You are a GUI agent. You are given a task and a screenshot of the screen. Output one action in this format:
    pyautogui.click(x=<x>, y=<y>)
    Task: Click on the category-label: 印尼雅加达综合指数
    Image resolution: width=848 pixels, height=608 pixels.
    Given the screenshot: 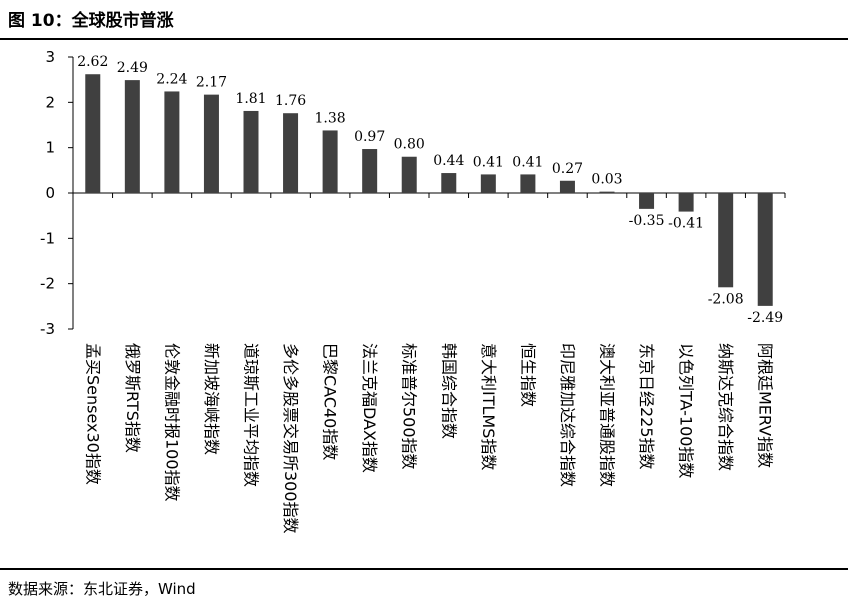 What is the action you would take?
    pyautogui.click(x=567, y=415)
    